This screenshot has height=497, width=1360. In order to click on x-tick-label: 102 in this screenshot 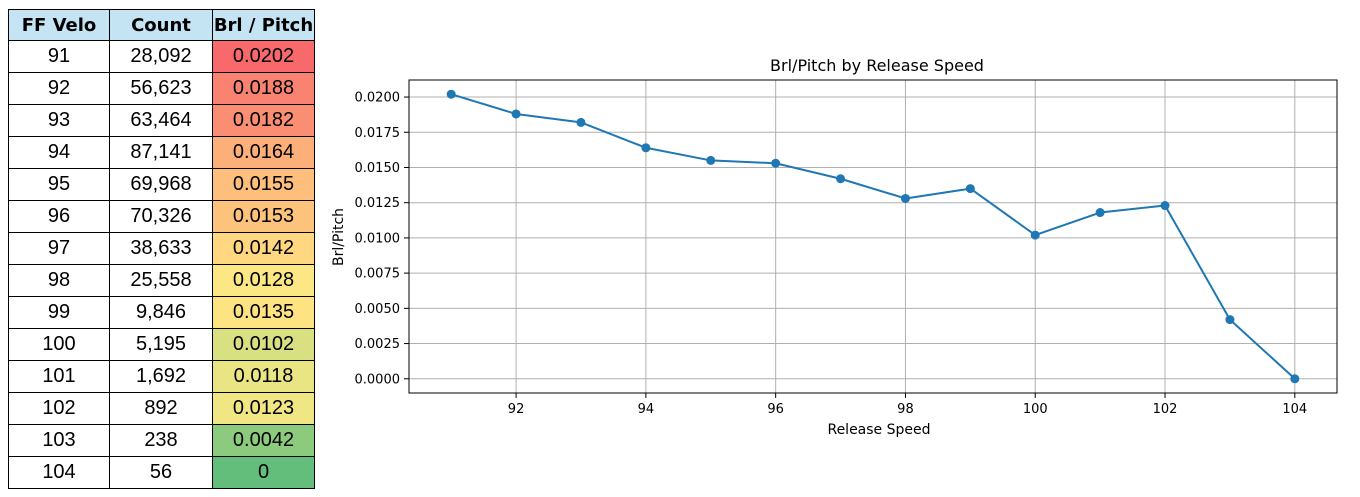, I will do `click(1165, 409)`.